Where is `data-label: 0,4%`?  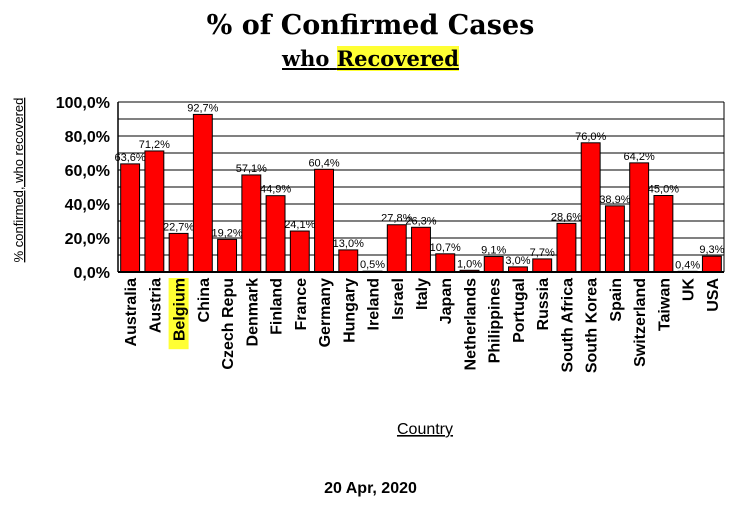
data-label: 0,4% is located at coordinates (687, 265).